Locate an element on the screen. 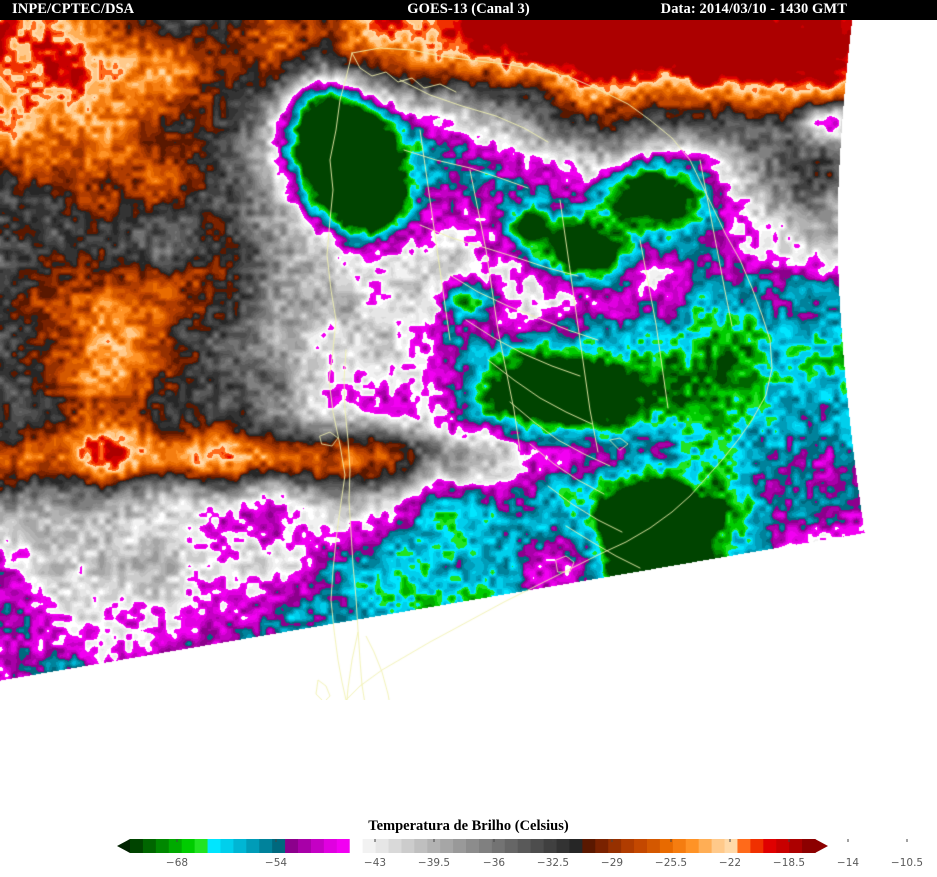  colorbar-tick-label: −14 is located at coordinates (848, 863).